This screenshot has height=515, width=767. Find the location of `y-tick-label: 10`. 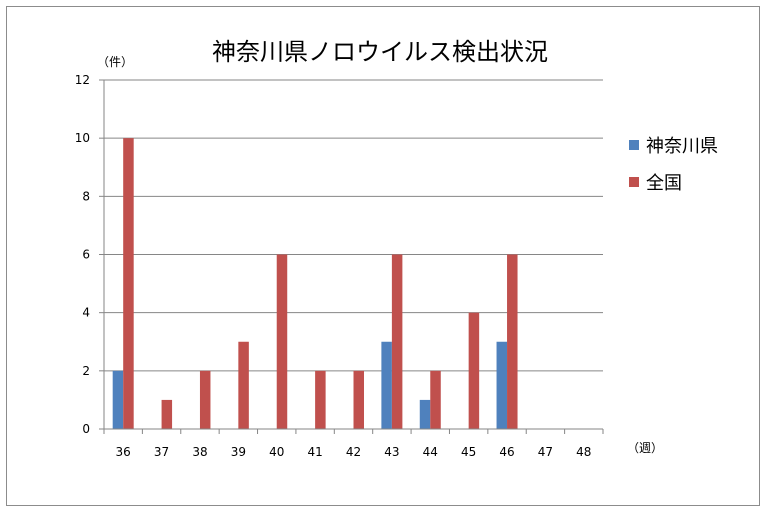

y-tick-label: 10 is located at coordinates (82, 138).